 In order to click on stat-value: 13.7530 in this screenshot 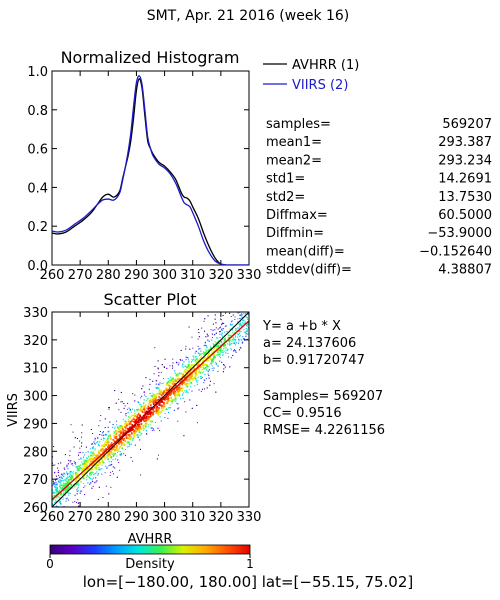, I will do `click(465, 197)`.